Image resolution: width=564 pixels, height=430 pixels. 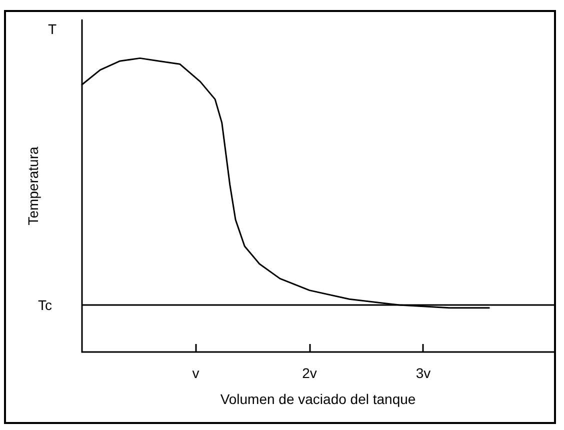 What do you see at coordinates (45, 304) in the screenshot?
I see `ref-line-label: Tc` at bounding box center [45, 304].